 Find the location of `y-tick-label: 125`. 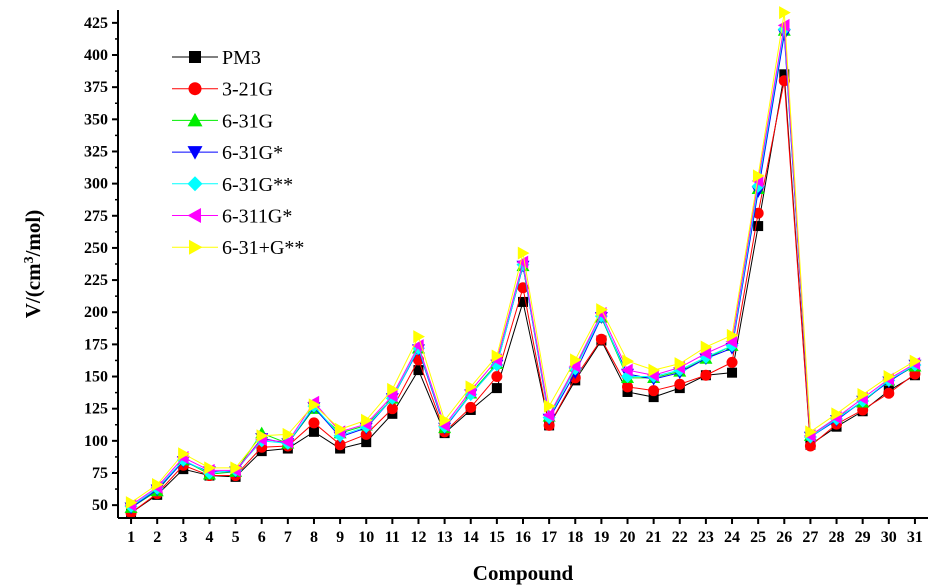

y-tick-label: 125 is located at coordinates (96, 409).